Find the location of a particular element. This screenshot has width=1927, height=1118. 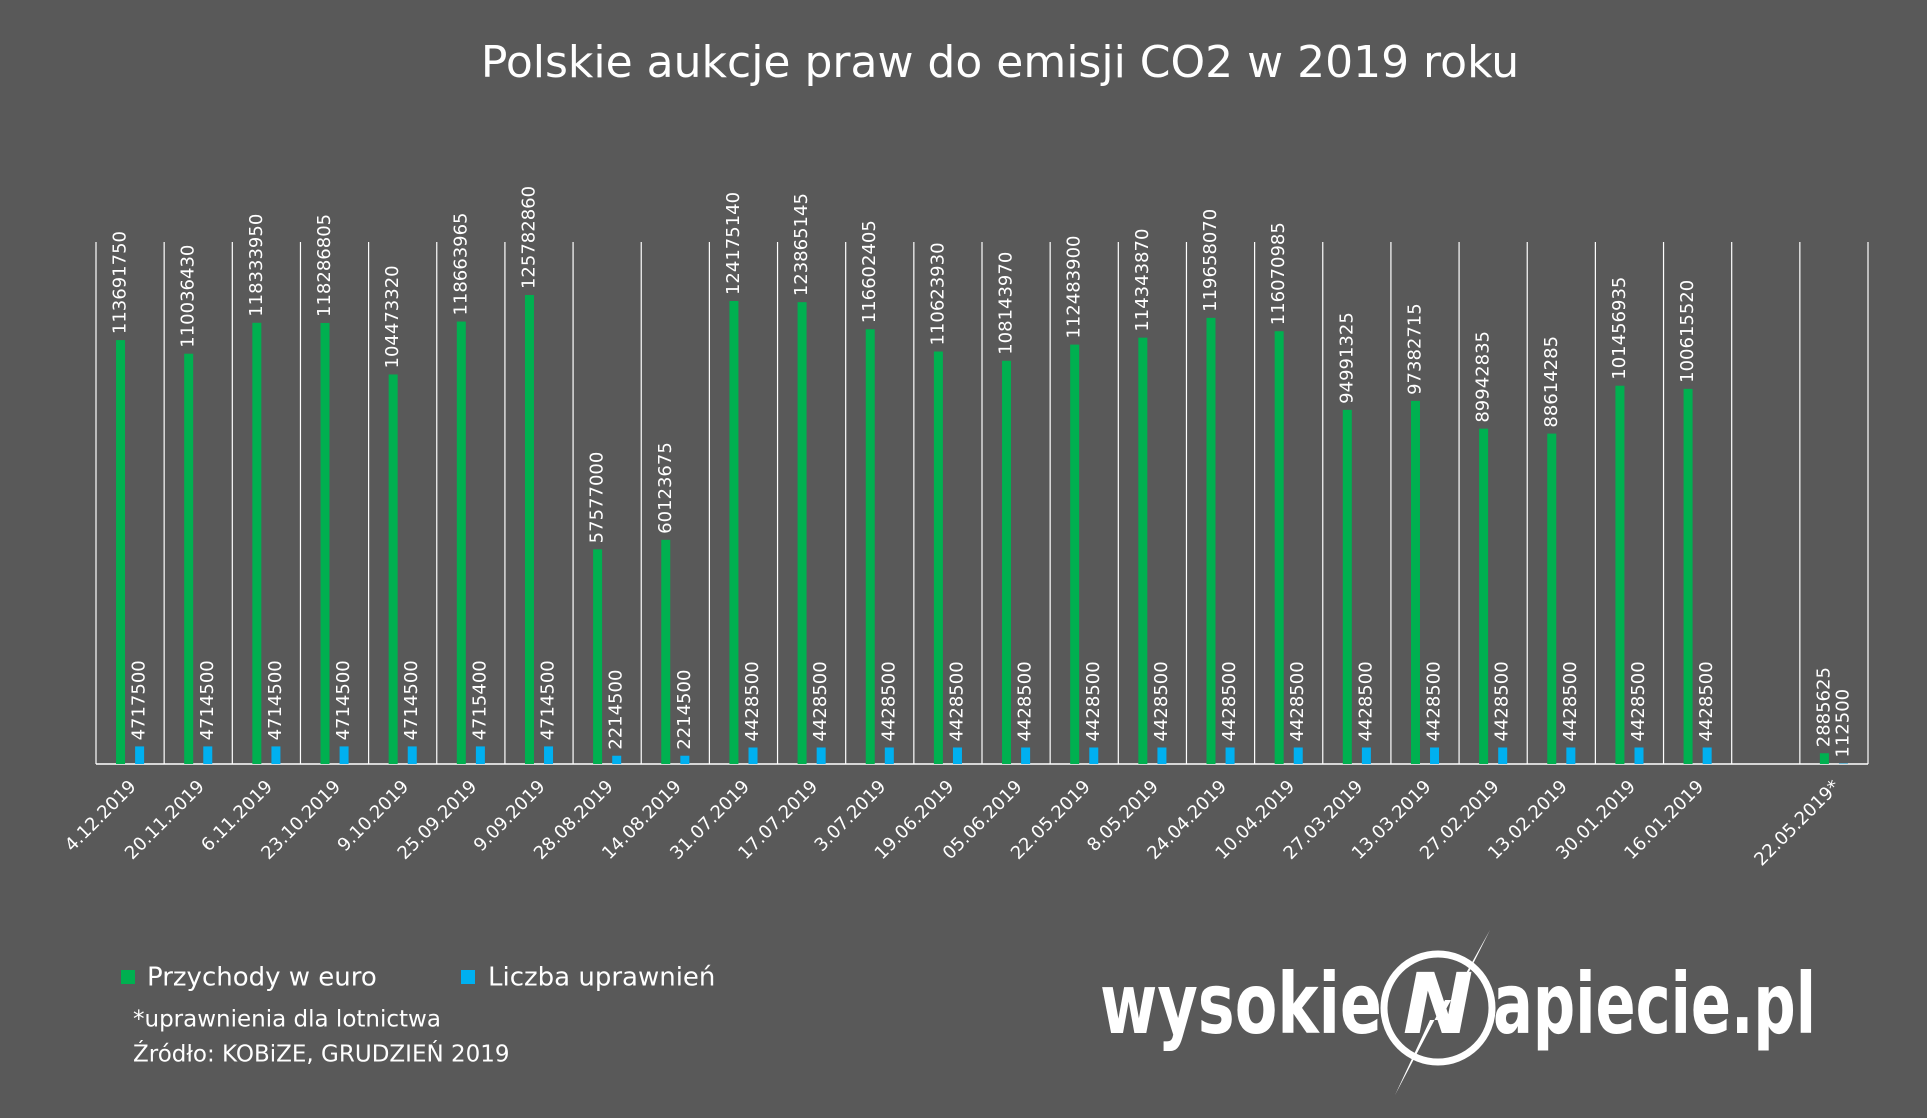

data-label: 4717500 is located at coordinates (139, 700).